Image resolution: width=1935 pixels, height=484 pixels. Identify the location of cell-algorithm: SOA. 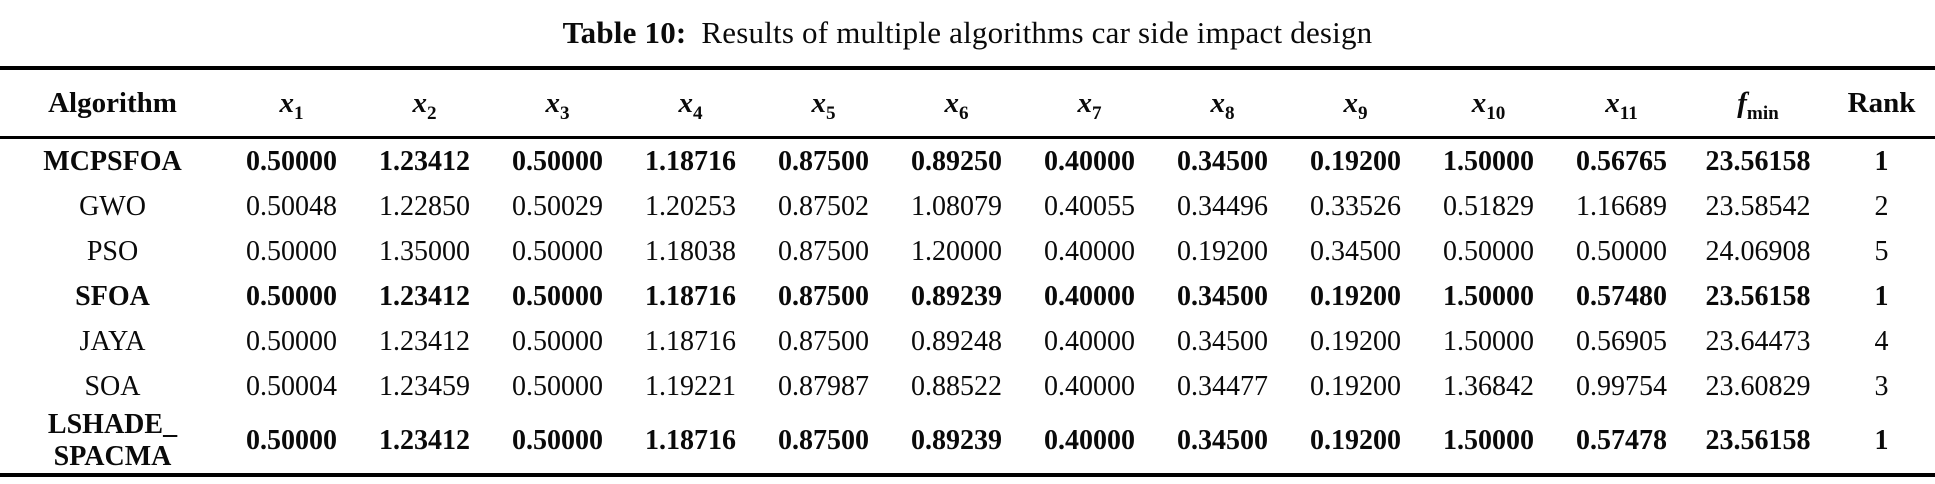
(112, 386).